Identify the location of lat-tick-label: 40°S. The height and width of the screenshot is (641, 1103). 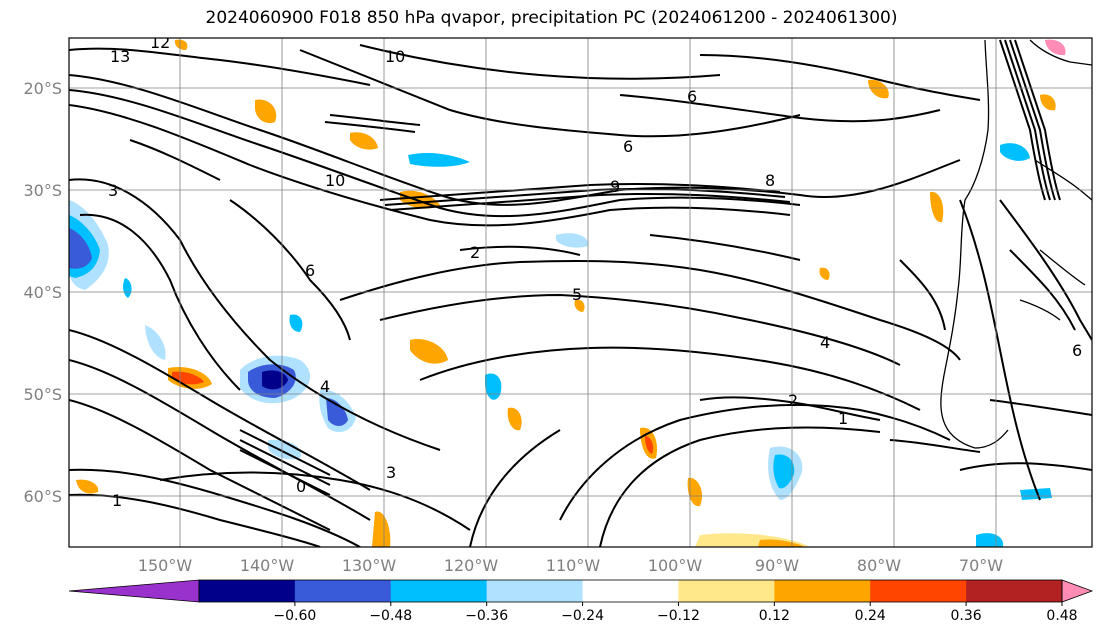
(42, 292).